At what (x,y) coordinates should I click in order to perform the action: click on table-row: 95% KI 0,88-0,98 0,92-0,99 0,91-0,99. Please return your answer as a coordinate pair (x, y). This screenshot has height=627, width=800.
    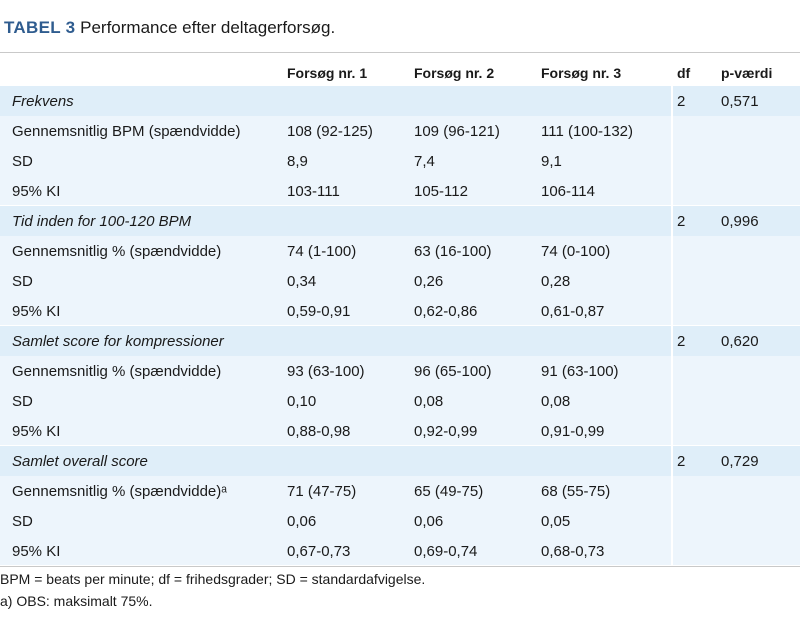
    Looking at the image, I should click on (400, 431).